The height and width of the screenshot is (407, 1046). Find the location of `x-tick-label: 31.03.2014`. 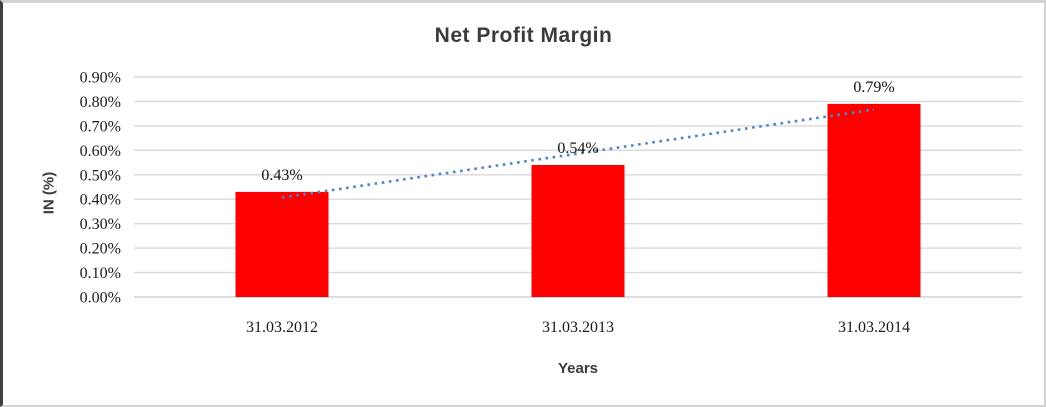

x-tick-label: 31.03.2014 is located at coordinates (874, 327).